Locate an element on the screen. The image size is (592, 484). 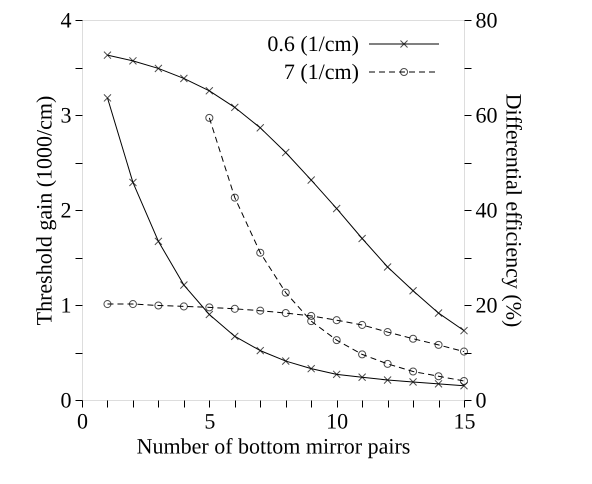
x-tick-label: 15 is located at coordinates (465, 421).